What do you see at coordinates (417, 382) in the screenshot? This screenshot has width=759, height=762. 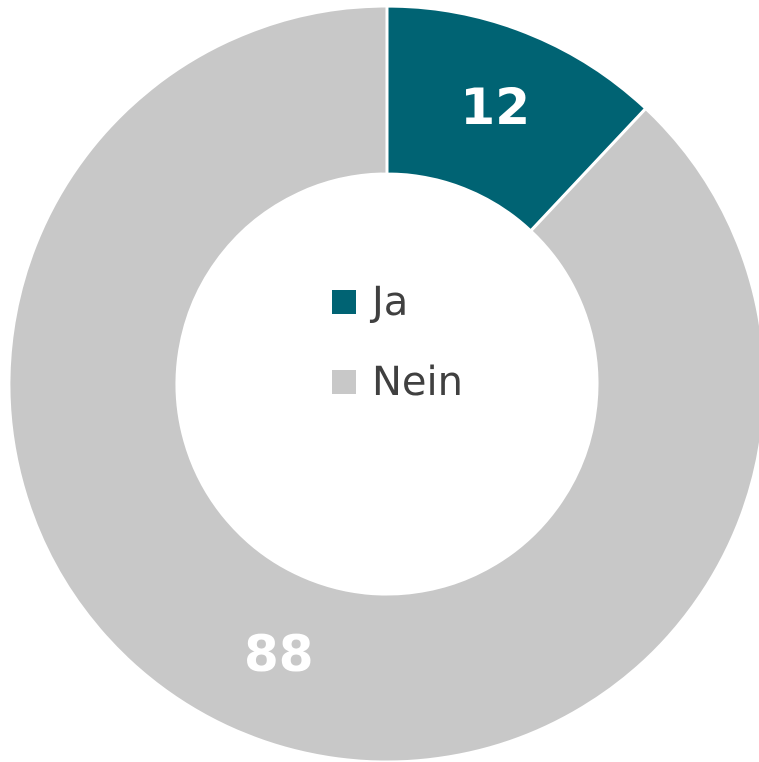 I see `legend-label: Nein` at bounding box center [417, 382].